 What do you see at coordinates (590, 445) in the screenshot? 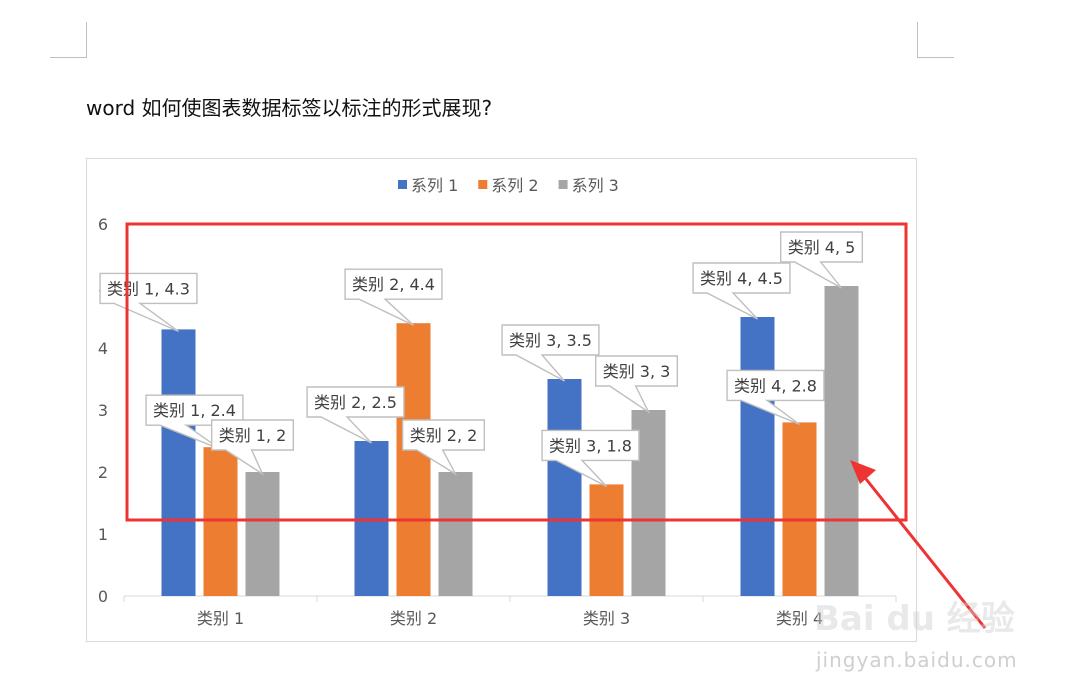
I see `data-label-text: 类别 3, 1.8` at bounding box center [590, 445].